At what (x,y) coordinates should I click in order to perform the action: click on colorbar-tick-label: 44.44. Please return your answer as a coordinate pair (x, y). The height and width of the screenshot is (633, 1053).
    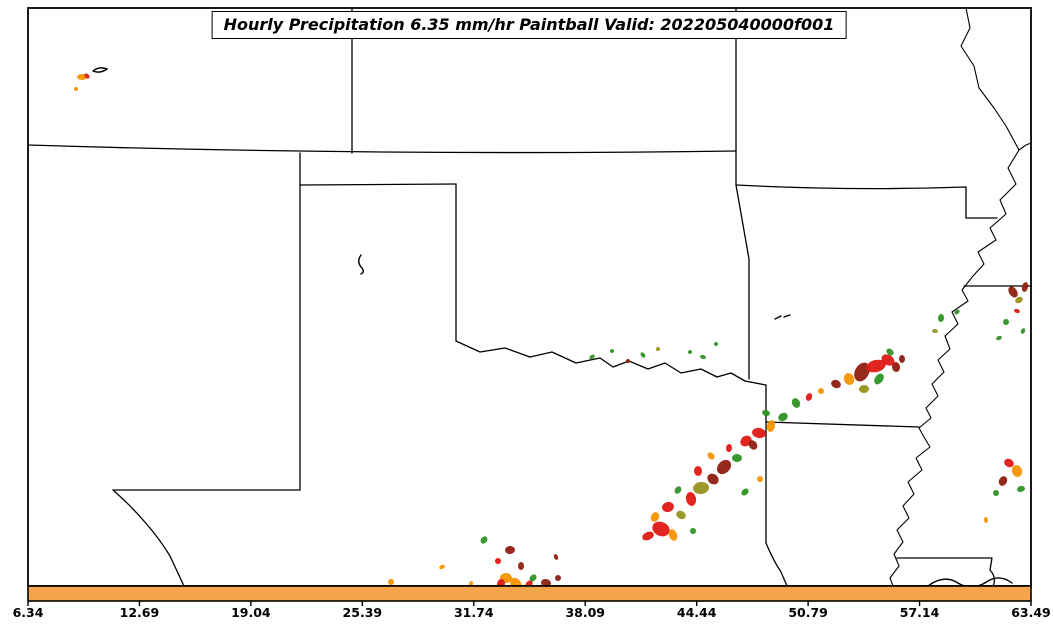
    Looking at the image, I should click on (696, 612).